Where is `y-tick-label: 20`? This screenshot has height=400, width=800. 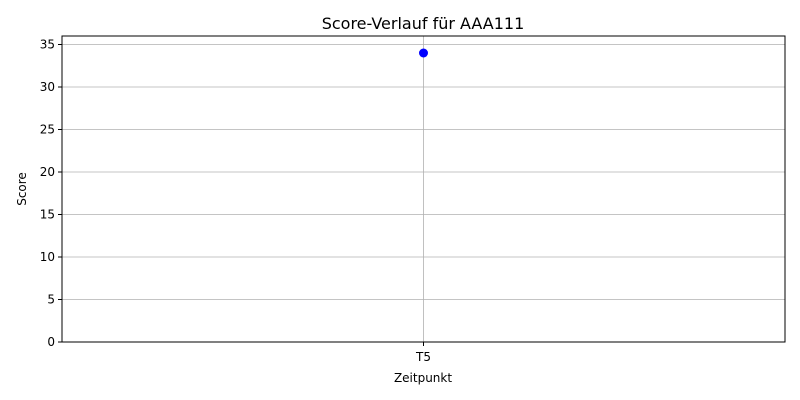
y-tick-label: 20 is located at coordinates (47, 172).